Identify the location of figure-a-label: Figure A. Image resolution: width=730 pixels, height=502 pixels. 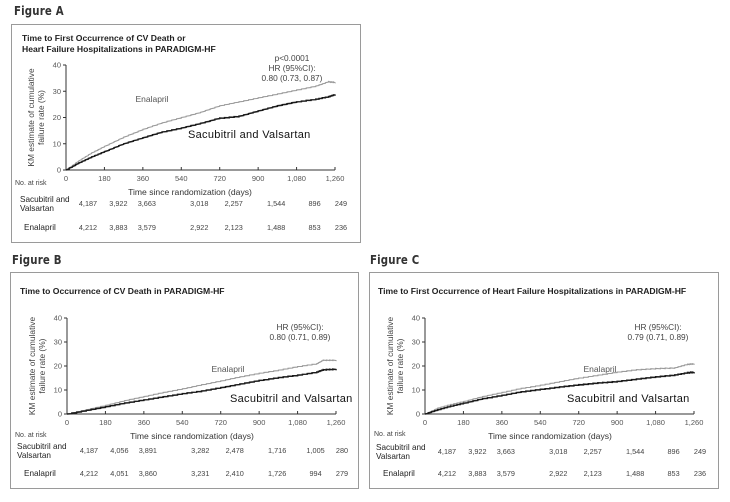
(39, 11).